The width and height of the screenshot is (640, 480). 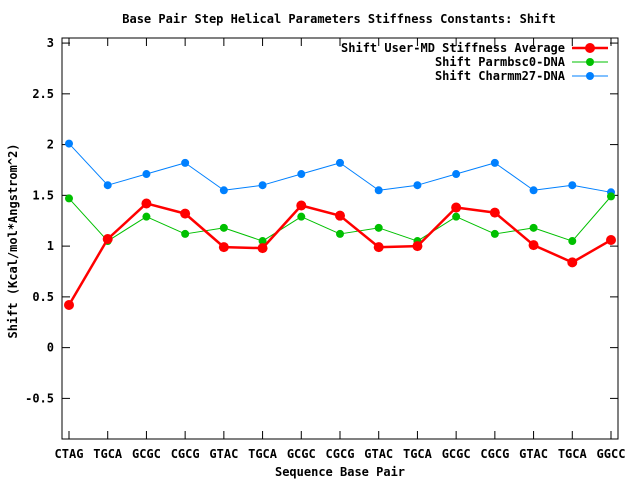 I want to click on series-line, so click(x=340, y=168).